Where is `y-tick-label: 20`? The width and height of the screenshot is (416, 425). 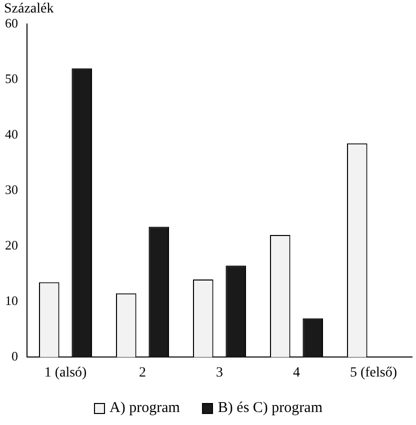 y-tick-label: 20 is located at coordinates (11, 245).